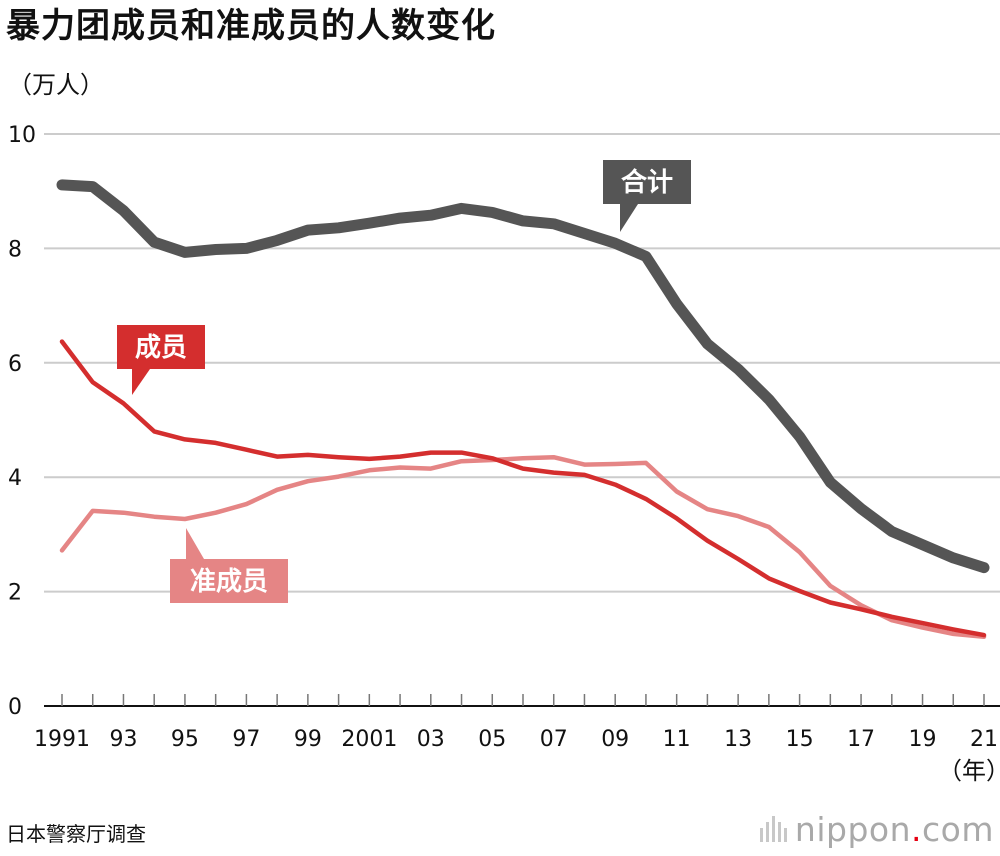  What do you see at coordinates (15, 249) in the screenshot?
I see `y-tick-label-8: 8` at bounding box center [15, 249].